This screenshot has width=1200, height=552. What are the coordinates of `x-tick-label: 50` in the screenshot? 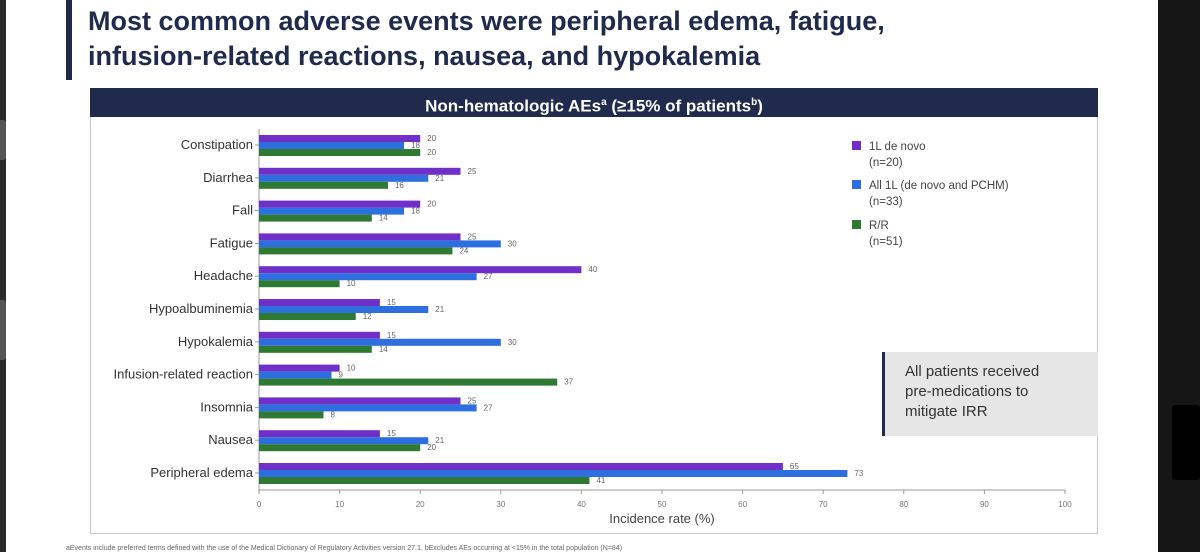 It's located at (662, 504).